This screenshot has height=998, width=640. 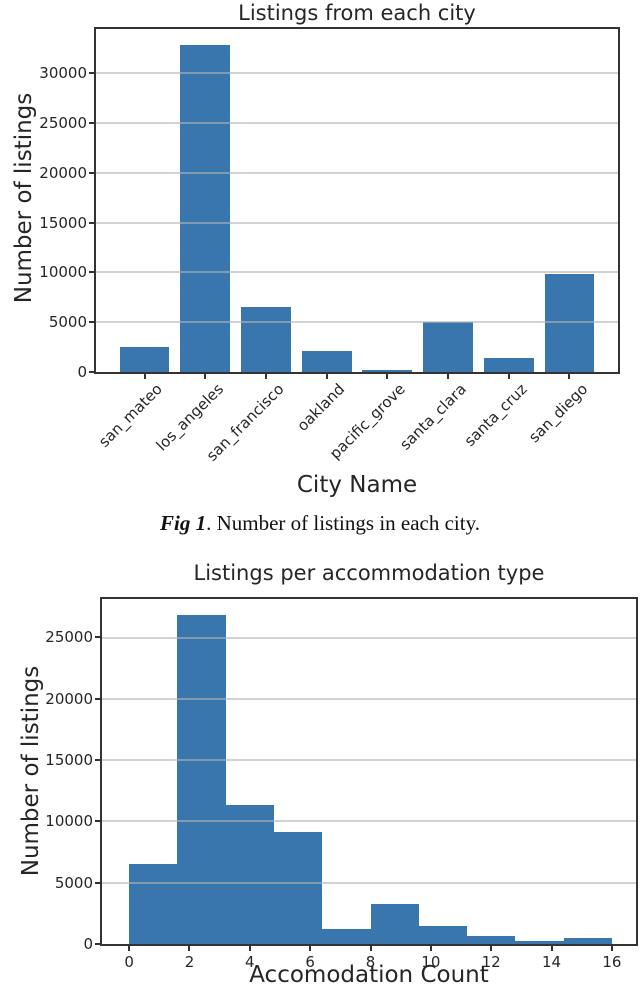 I want to click on figure1-caption: Fig 1. Number of listings in each city., so click(x=320, y=523).